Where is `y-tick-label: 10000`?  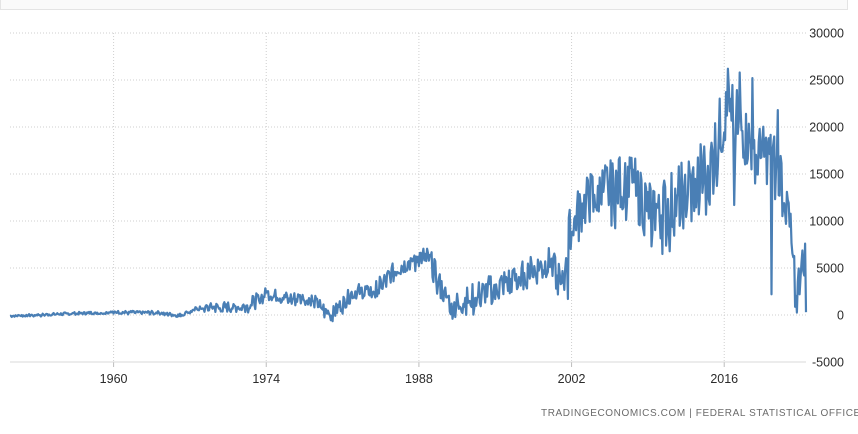
y-tick-label: 10000 is located at coordinates (826, 222).